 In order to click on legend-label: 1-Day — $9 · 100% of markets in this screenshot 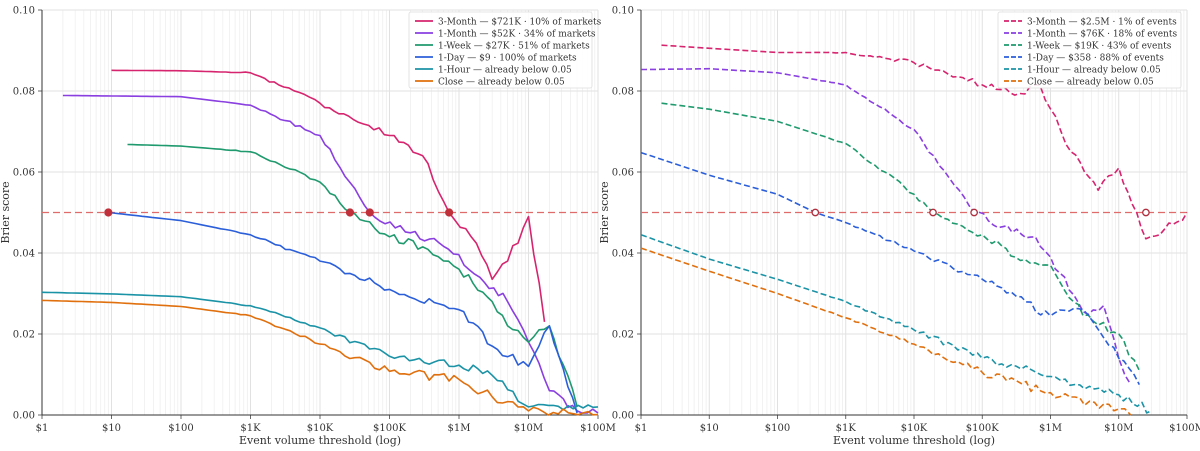, I will do `click(507, 58)`.